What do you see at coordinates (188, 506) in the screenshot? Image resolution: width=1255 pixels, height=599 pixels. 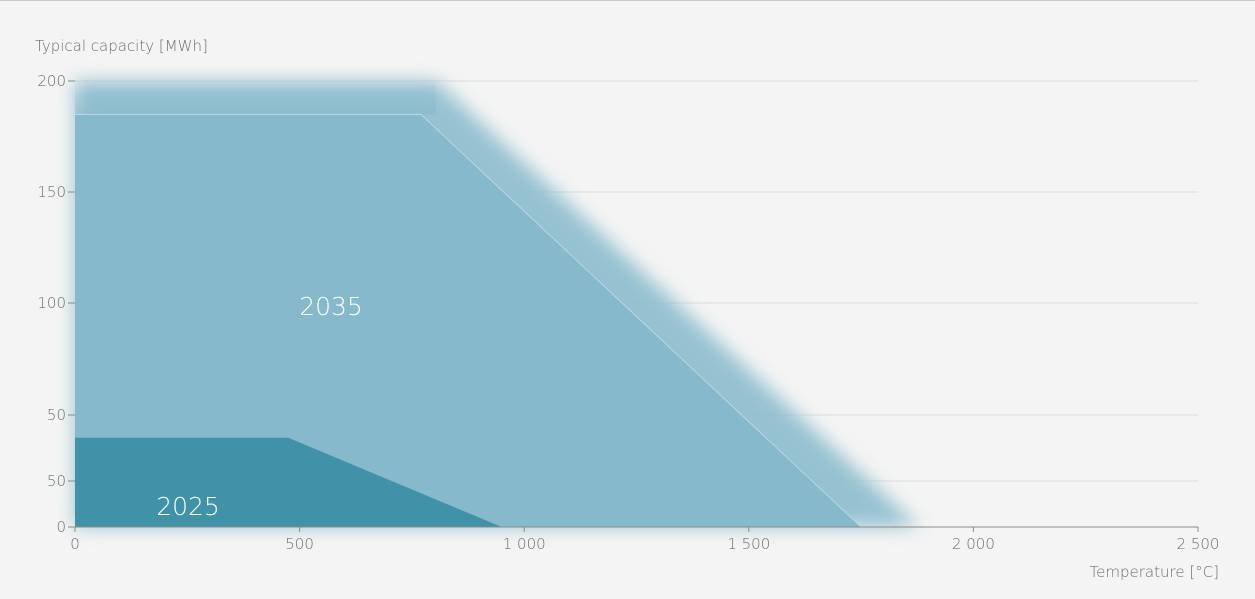 I see `series-label-2025: 2025` at bounding box center [188, 506].